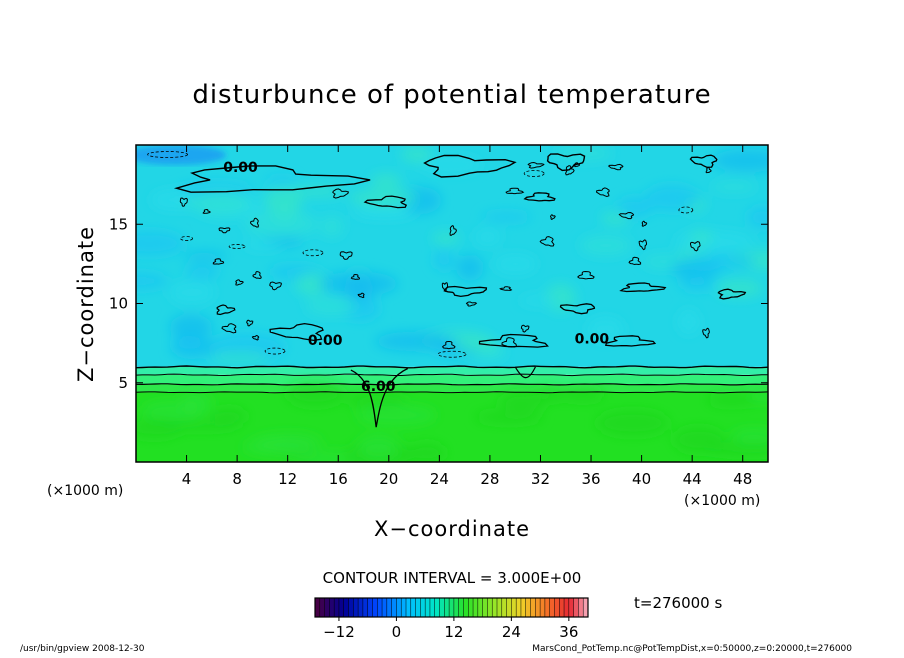 The image size is (904, 658). What do you see at coordinates (678, 603) in the screenshot?
I see `time-label: t=276000 s` at bounding box center [678, 603].